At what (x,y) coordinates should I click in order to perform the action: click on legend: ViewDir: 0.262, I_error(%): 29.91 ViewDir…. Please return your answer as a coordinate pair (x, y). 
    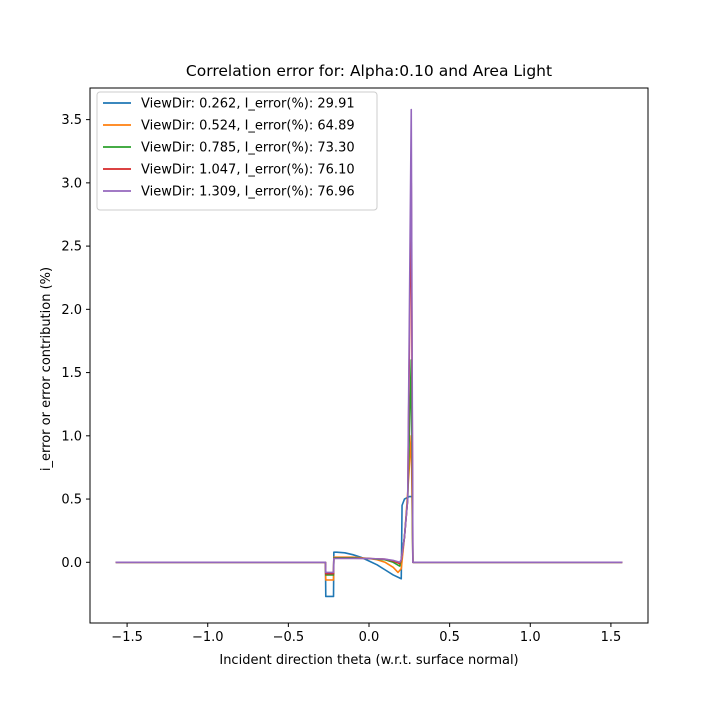
    Looking at the image, I should click on (237, 151).